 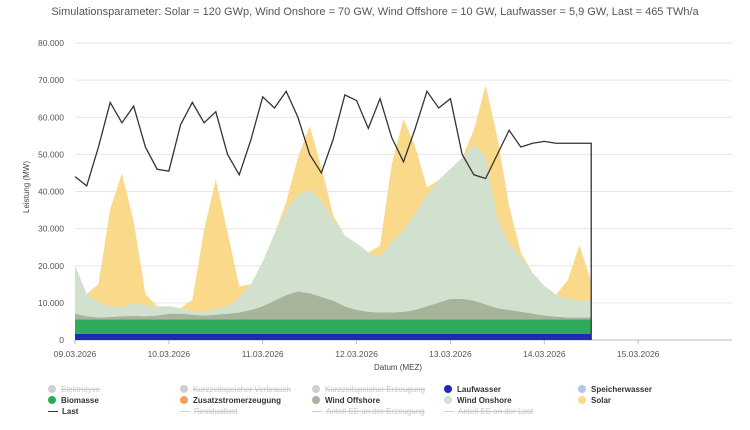 What do you see at coordinates (75, 354) in the screenshot?
I see `x-tick-label: 09.03.2026` at bounding box center [75, 354].